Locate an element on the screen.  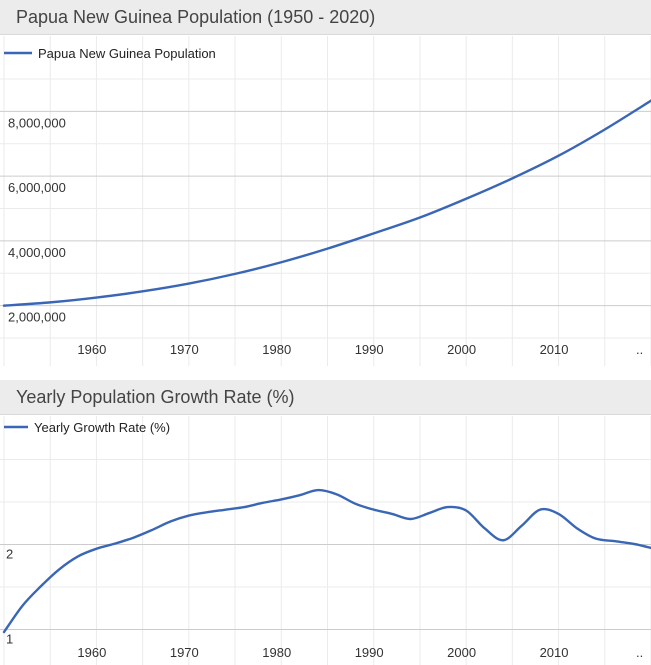
growth-rate-chart-title: Yearly Population Growth Rate (%) is located at coordinates (155, 397).